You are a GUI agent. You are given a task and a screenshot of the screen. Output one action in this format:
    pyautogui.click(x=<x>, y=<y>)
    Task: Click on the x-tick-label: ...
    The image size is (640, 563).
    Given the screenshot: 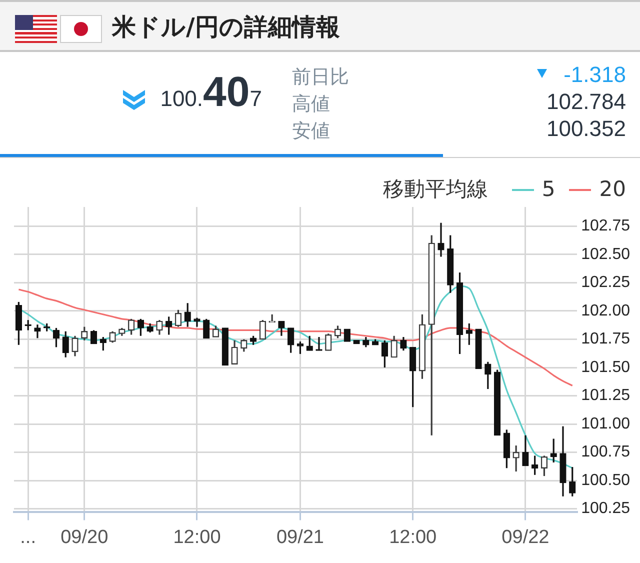 What is the action you would take?
    pyautogui.click(x=28, y=537)
    